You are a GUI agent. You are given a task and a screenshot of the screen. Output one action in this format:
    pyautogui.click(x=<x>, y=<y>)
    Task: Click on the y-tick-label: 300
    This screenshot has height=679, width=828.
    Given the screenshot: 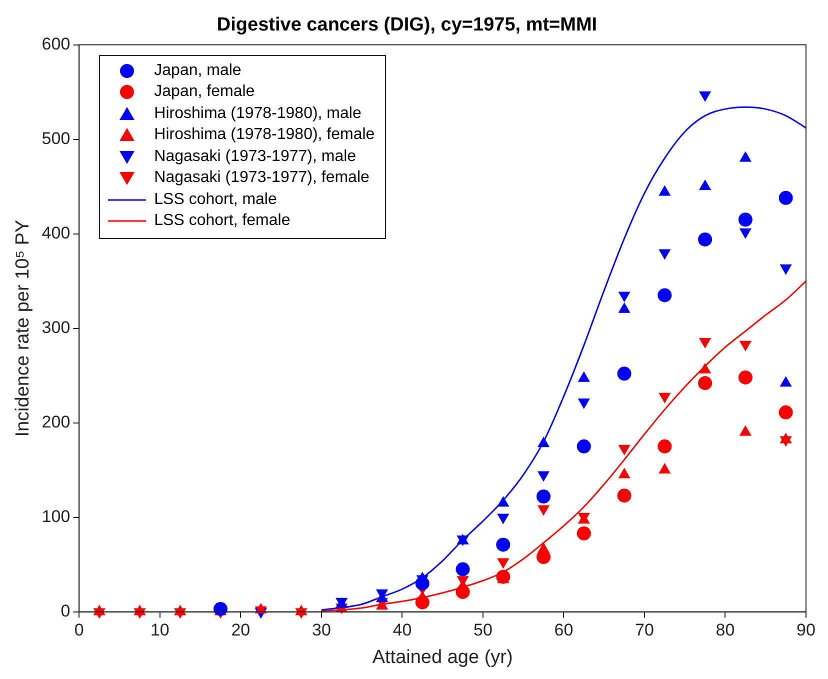 What is the action you would take?
    pyautogui.click(x=56, y=327)
    